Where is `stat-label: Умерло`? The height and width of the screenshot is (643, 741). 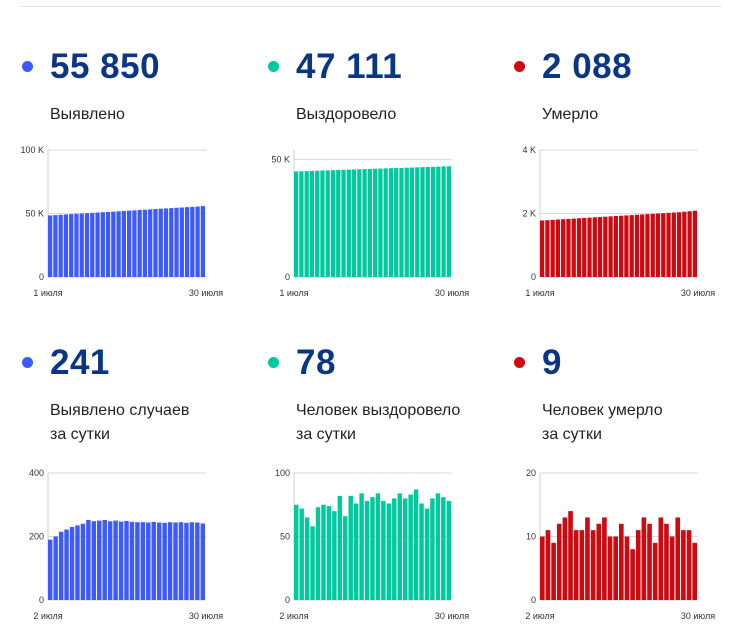 stat-label: Умерло is located at coordinates (570, 115).